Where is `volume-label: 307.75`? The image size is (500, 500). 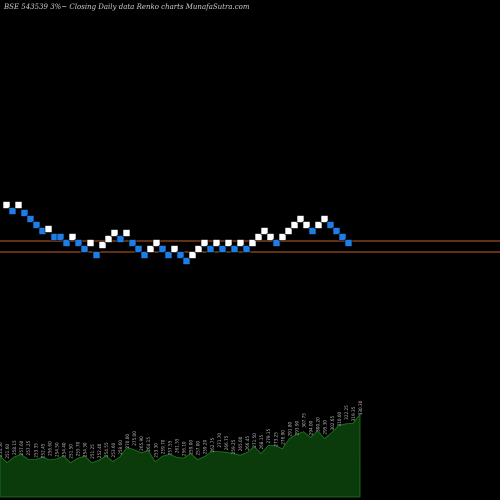
volume-label: 307.75 is located at coordinates (304, 420).